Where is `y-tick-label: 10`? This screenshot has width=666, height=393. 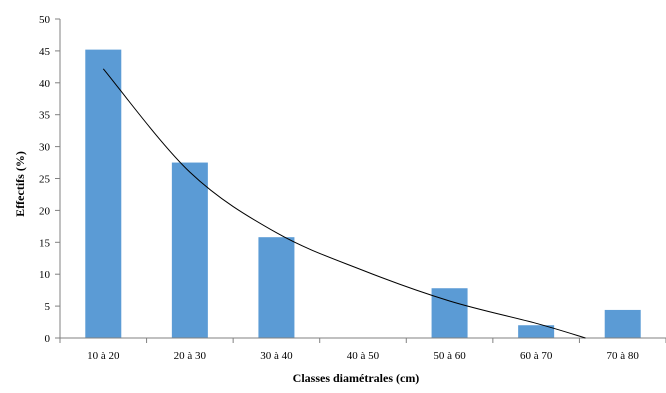
y-tick-label: 10 is located at coordinates (45, 275).